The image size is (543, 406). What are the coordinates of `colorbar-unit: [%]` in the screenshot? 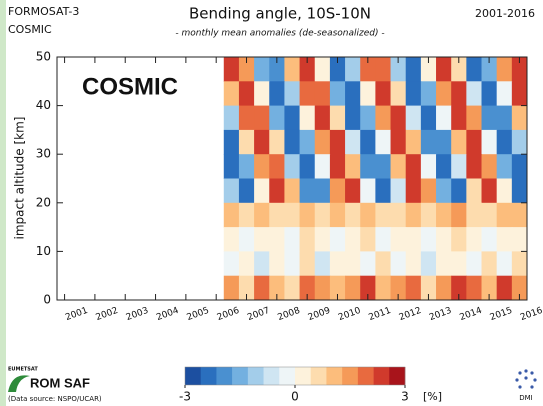 It's located at (432, 396).